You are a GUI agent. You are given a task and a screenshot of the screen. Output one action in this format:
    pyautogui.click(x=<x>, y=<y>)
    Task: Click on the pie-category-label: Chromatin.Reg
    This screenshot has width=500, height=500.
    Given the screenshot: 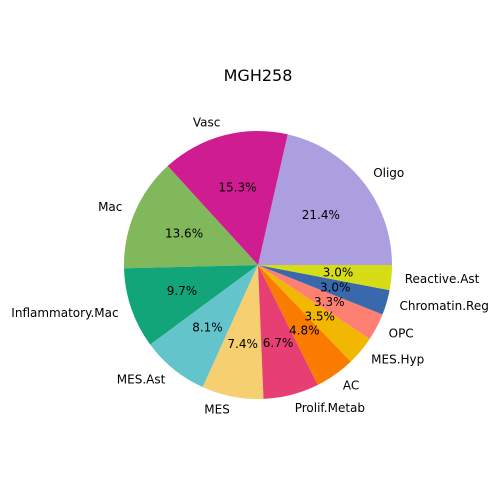 What is the action you would take?
    pyautogui.click(x=444, y=306)
    